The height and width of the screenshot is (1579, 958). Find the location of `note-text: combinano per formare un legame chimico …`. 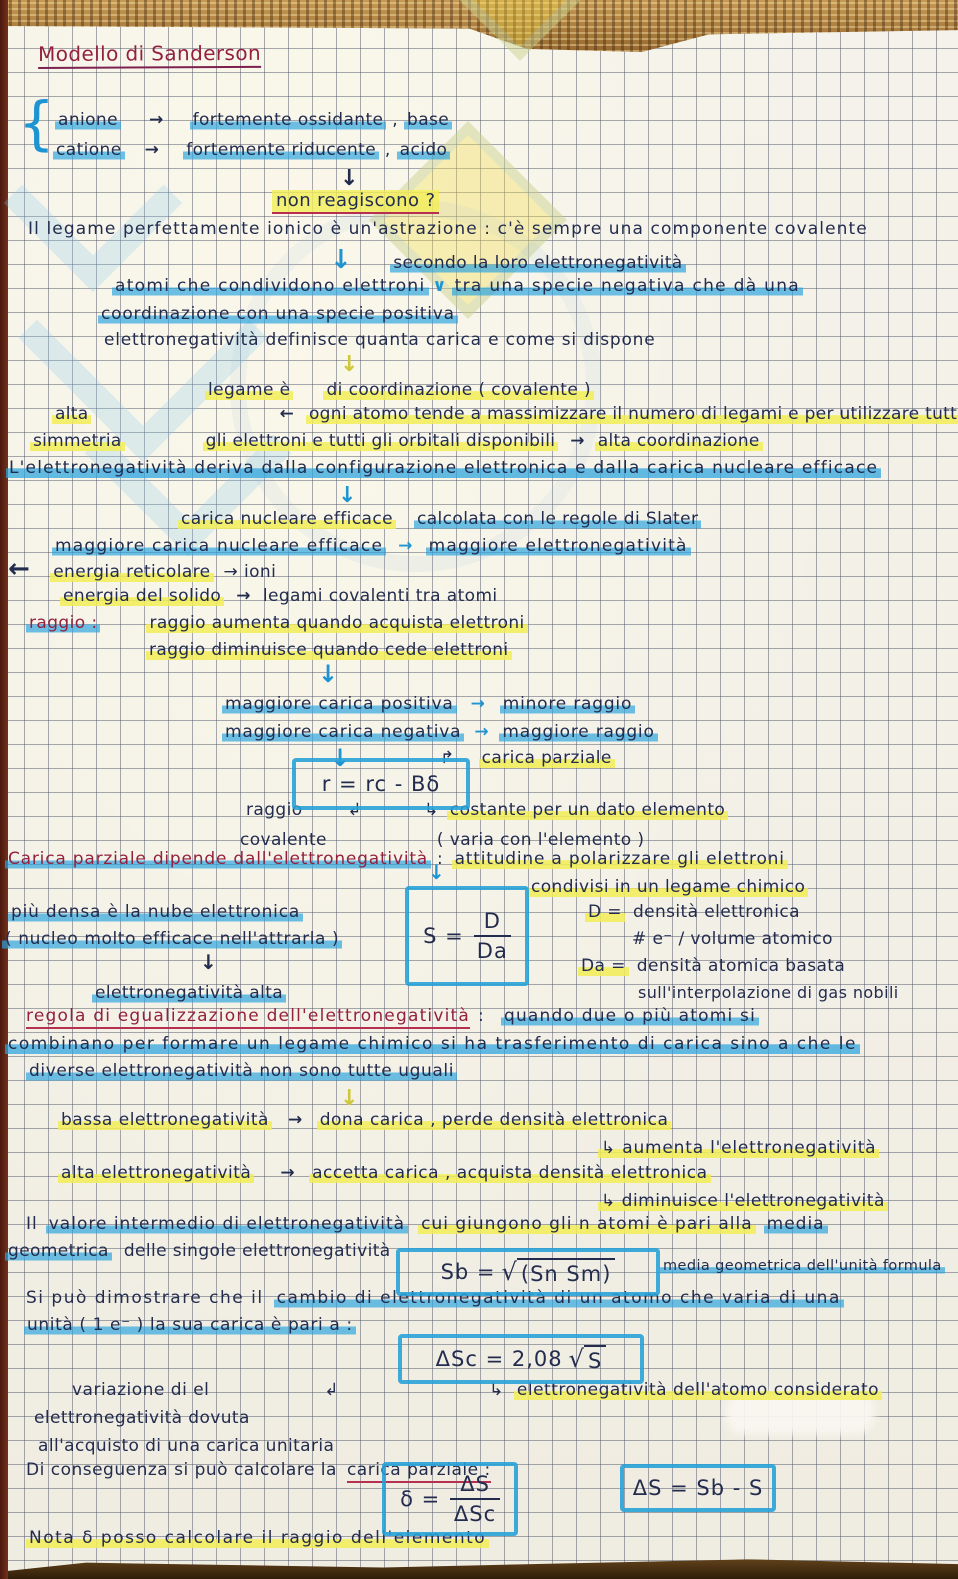

note-text: combinano per formare un legame chimico … is located at coordinates (432, 1044).